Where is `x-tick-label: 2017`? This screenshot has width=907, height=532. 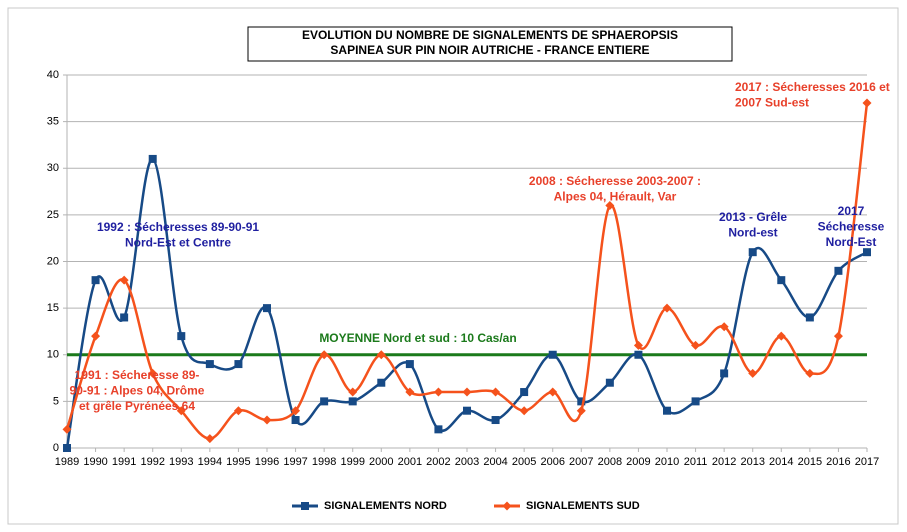 x-tick-label: 2017 is located at coordinates (867, 462).